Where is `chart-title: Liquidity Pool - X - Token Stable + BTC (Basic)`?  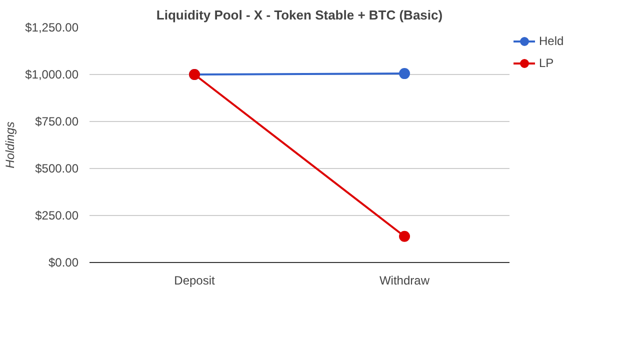 chart-title: Liquidity Pool - X - Token Stable + BTC (Basic) is located at coordinates (299, 15).